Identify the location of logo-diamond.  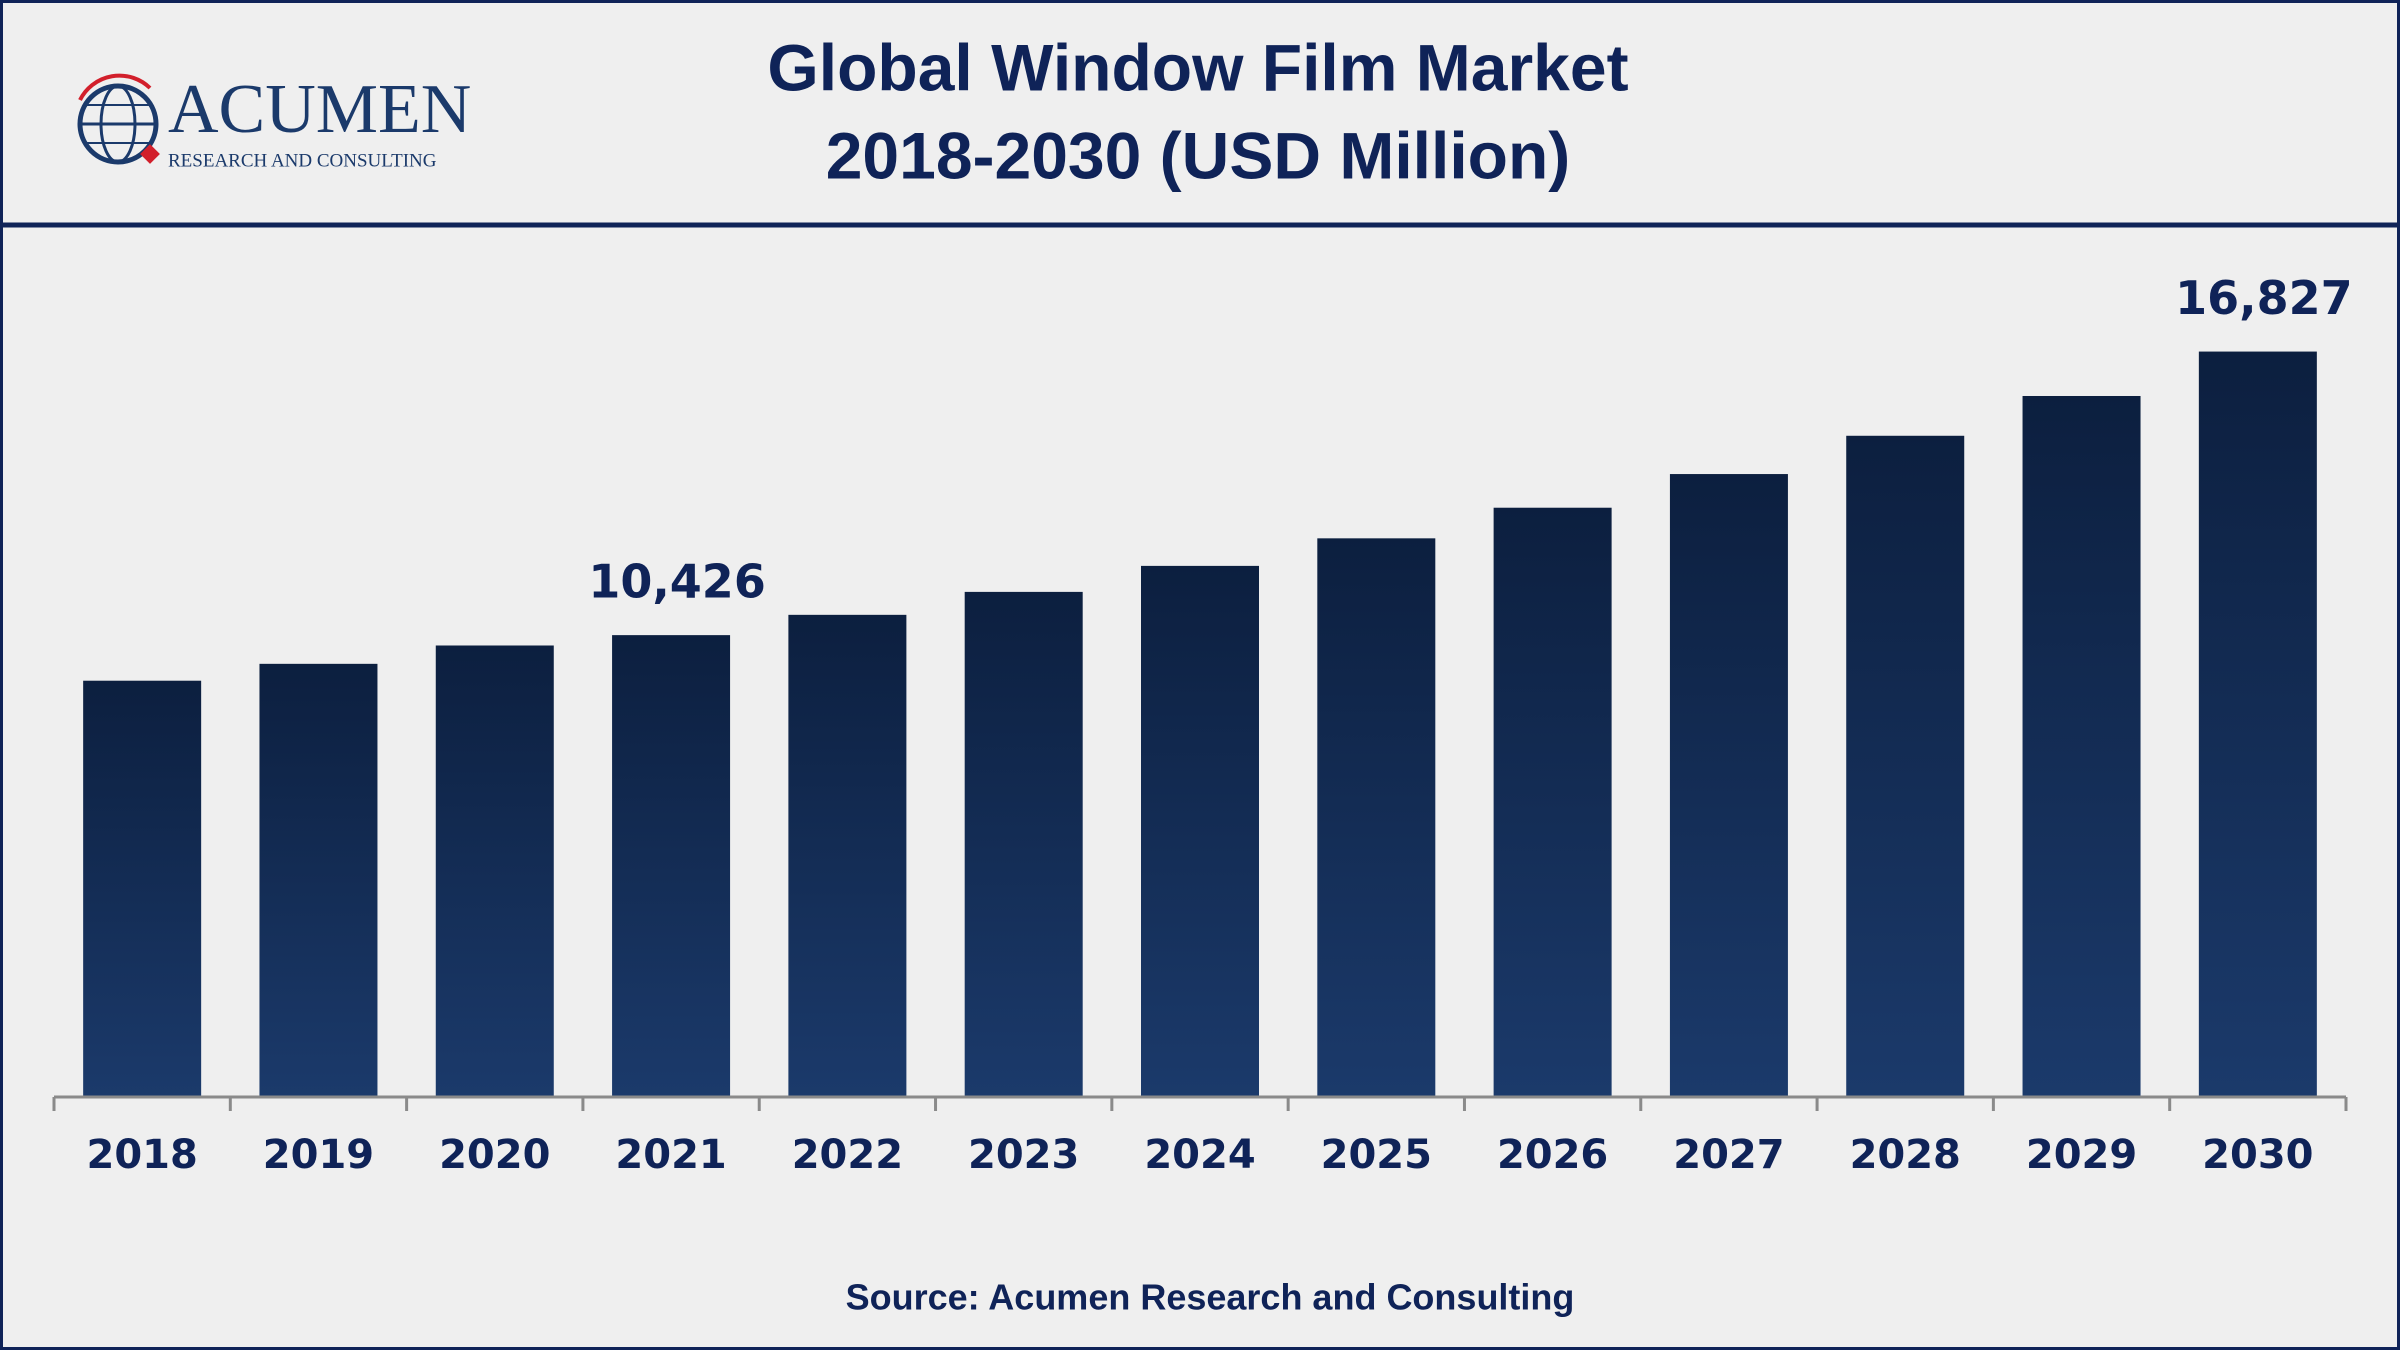
(150, 154).